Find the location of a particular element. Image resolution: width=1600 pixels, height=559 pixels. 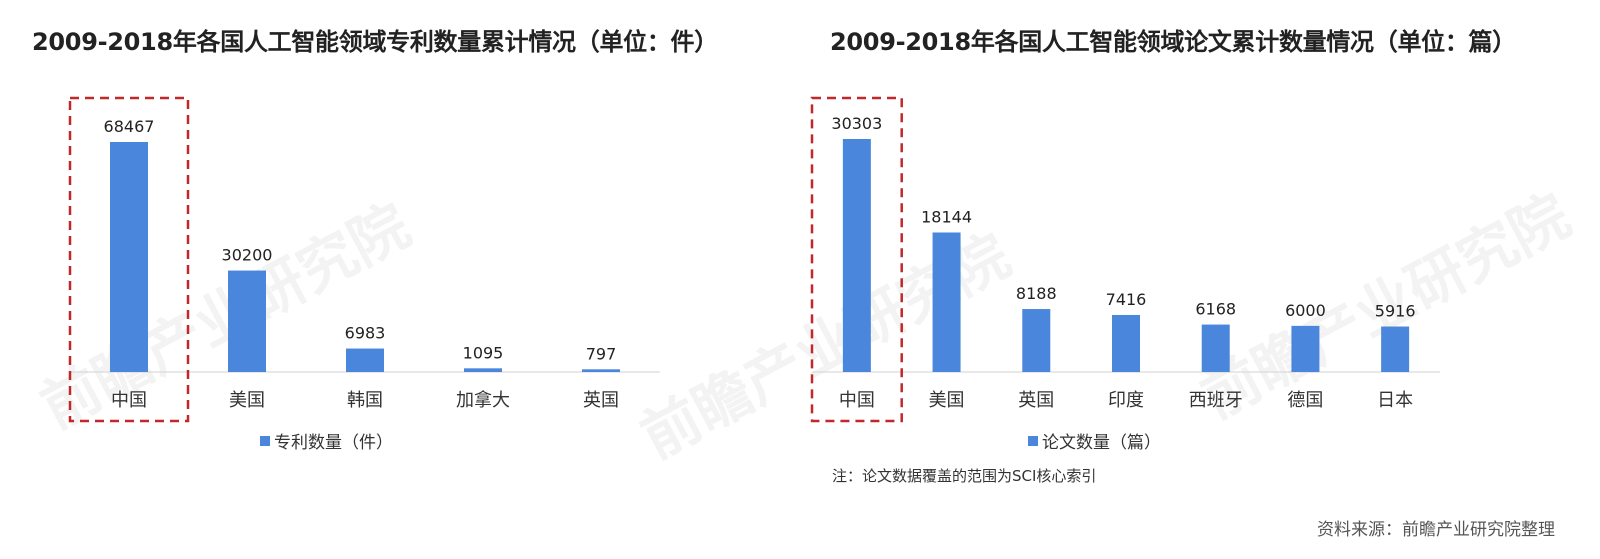

source-note: 资料来源：前瞻产业研究院整理 is located at coordinates (1436, 530).